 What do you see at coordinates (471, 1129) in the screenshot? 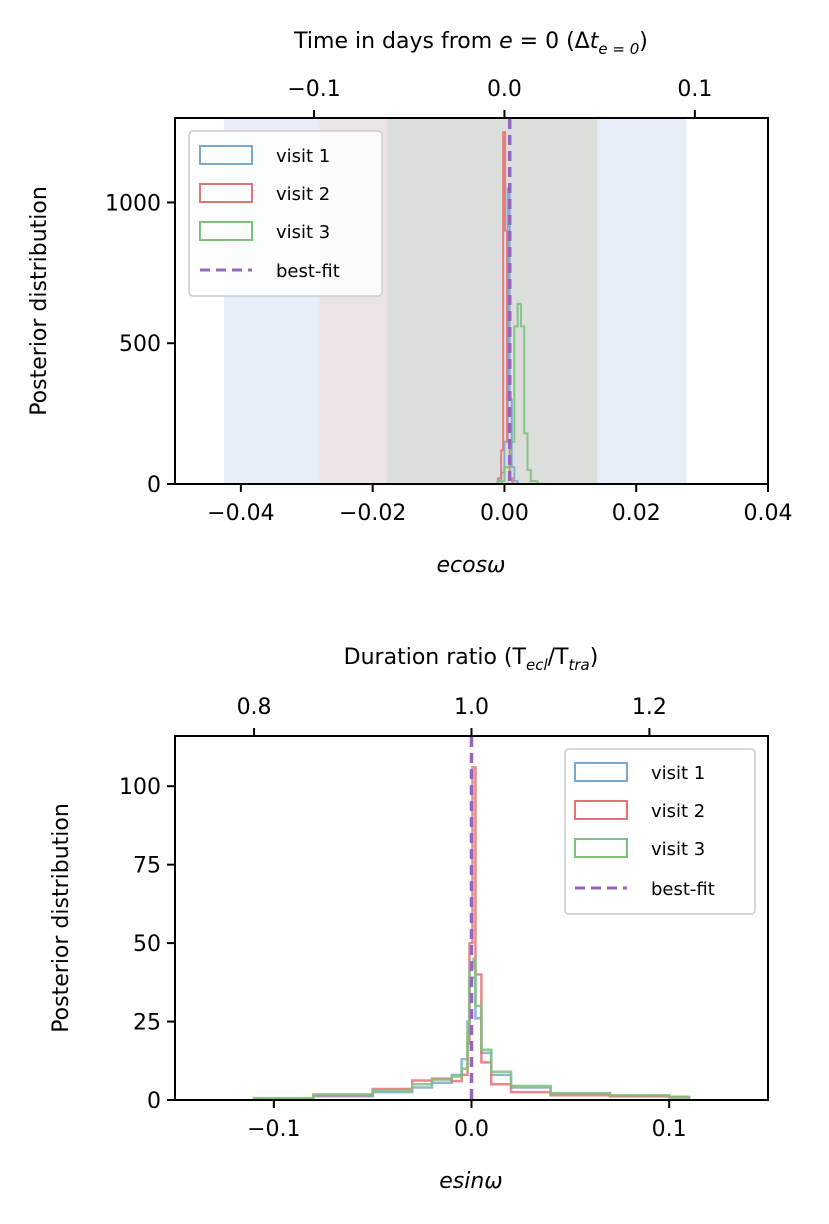
I see `x-tick-label: 0.0` at bounding box center [471, 1129].